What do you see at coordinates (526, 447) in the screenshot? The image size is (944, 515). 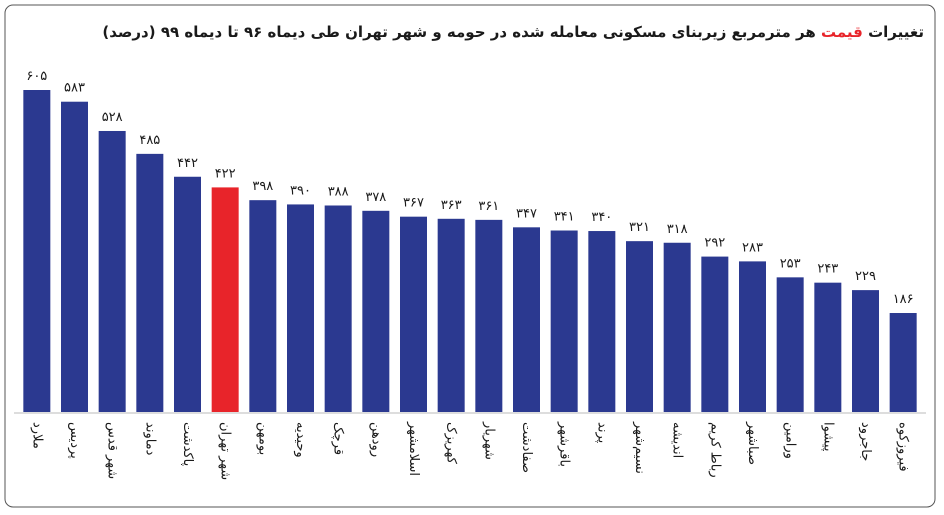 I see `x-tick-label: صفادشت` at bounding box center [526, 447].